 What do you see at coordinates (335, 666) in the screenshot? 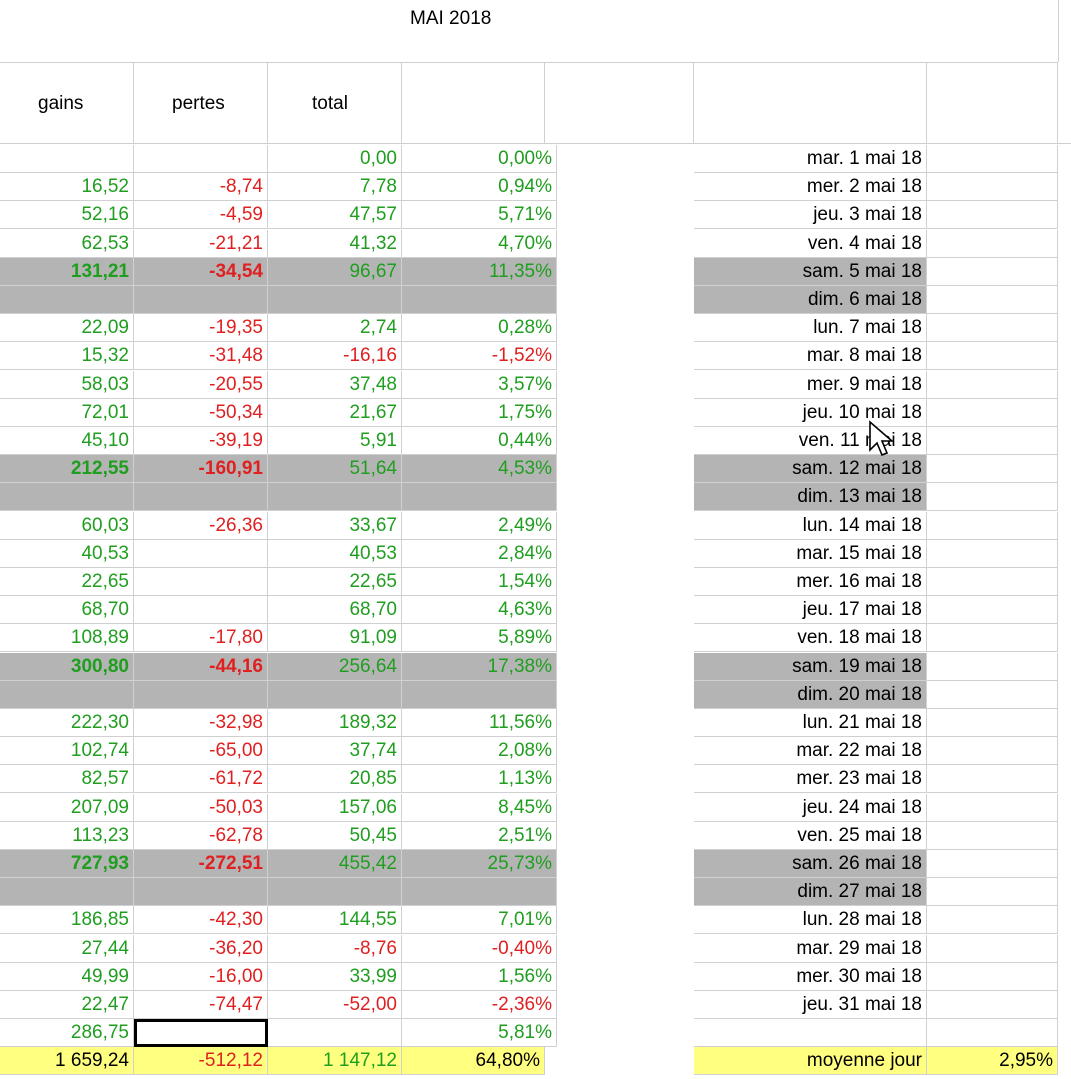
I see `cell-total: 256,64` at bounding box center [335, 666].